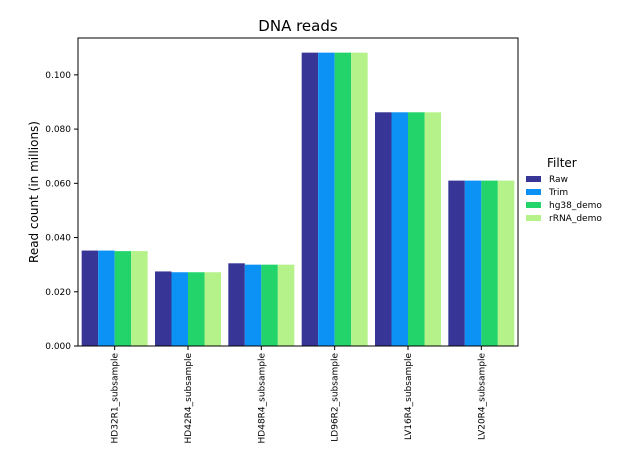 The width and height of the screenshot is (633, 463). I want to click on y-tick-label: 0.040, so click(58, 239).